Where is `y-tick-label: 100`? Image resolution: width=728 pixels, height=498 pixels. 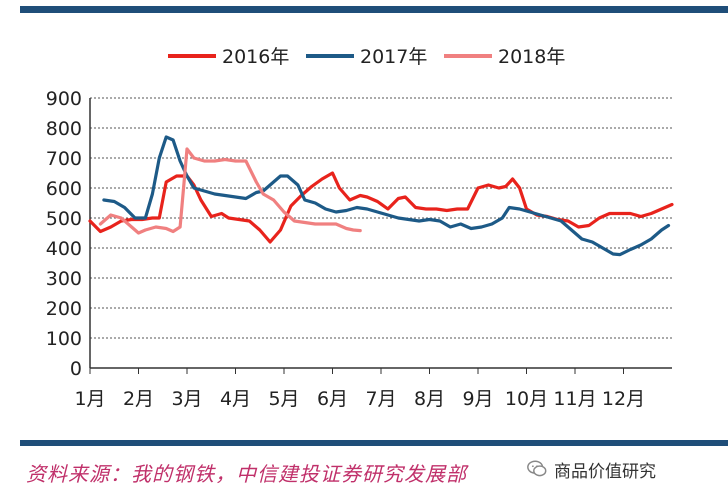
y-tick-label: 100 is located at coordinates (64, 339).